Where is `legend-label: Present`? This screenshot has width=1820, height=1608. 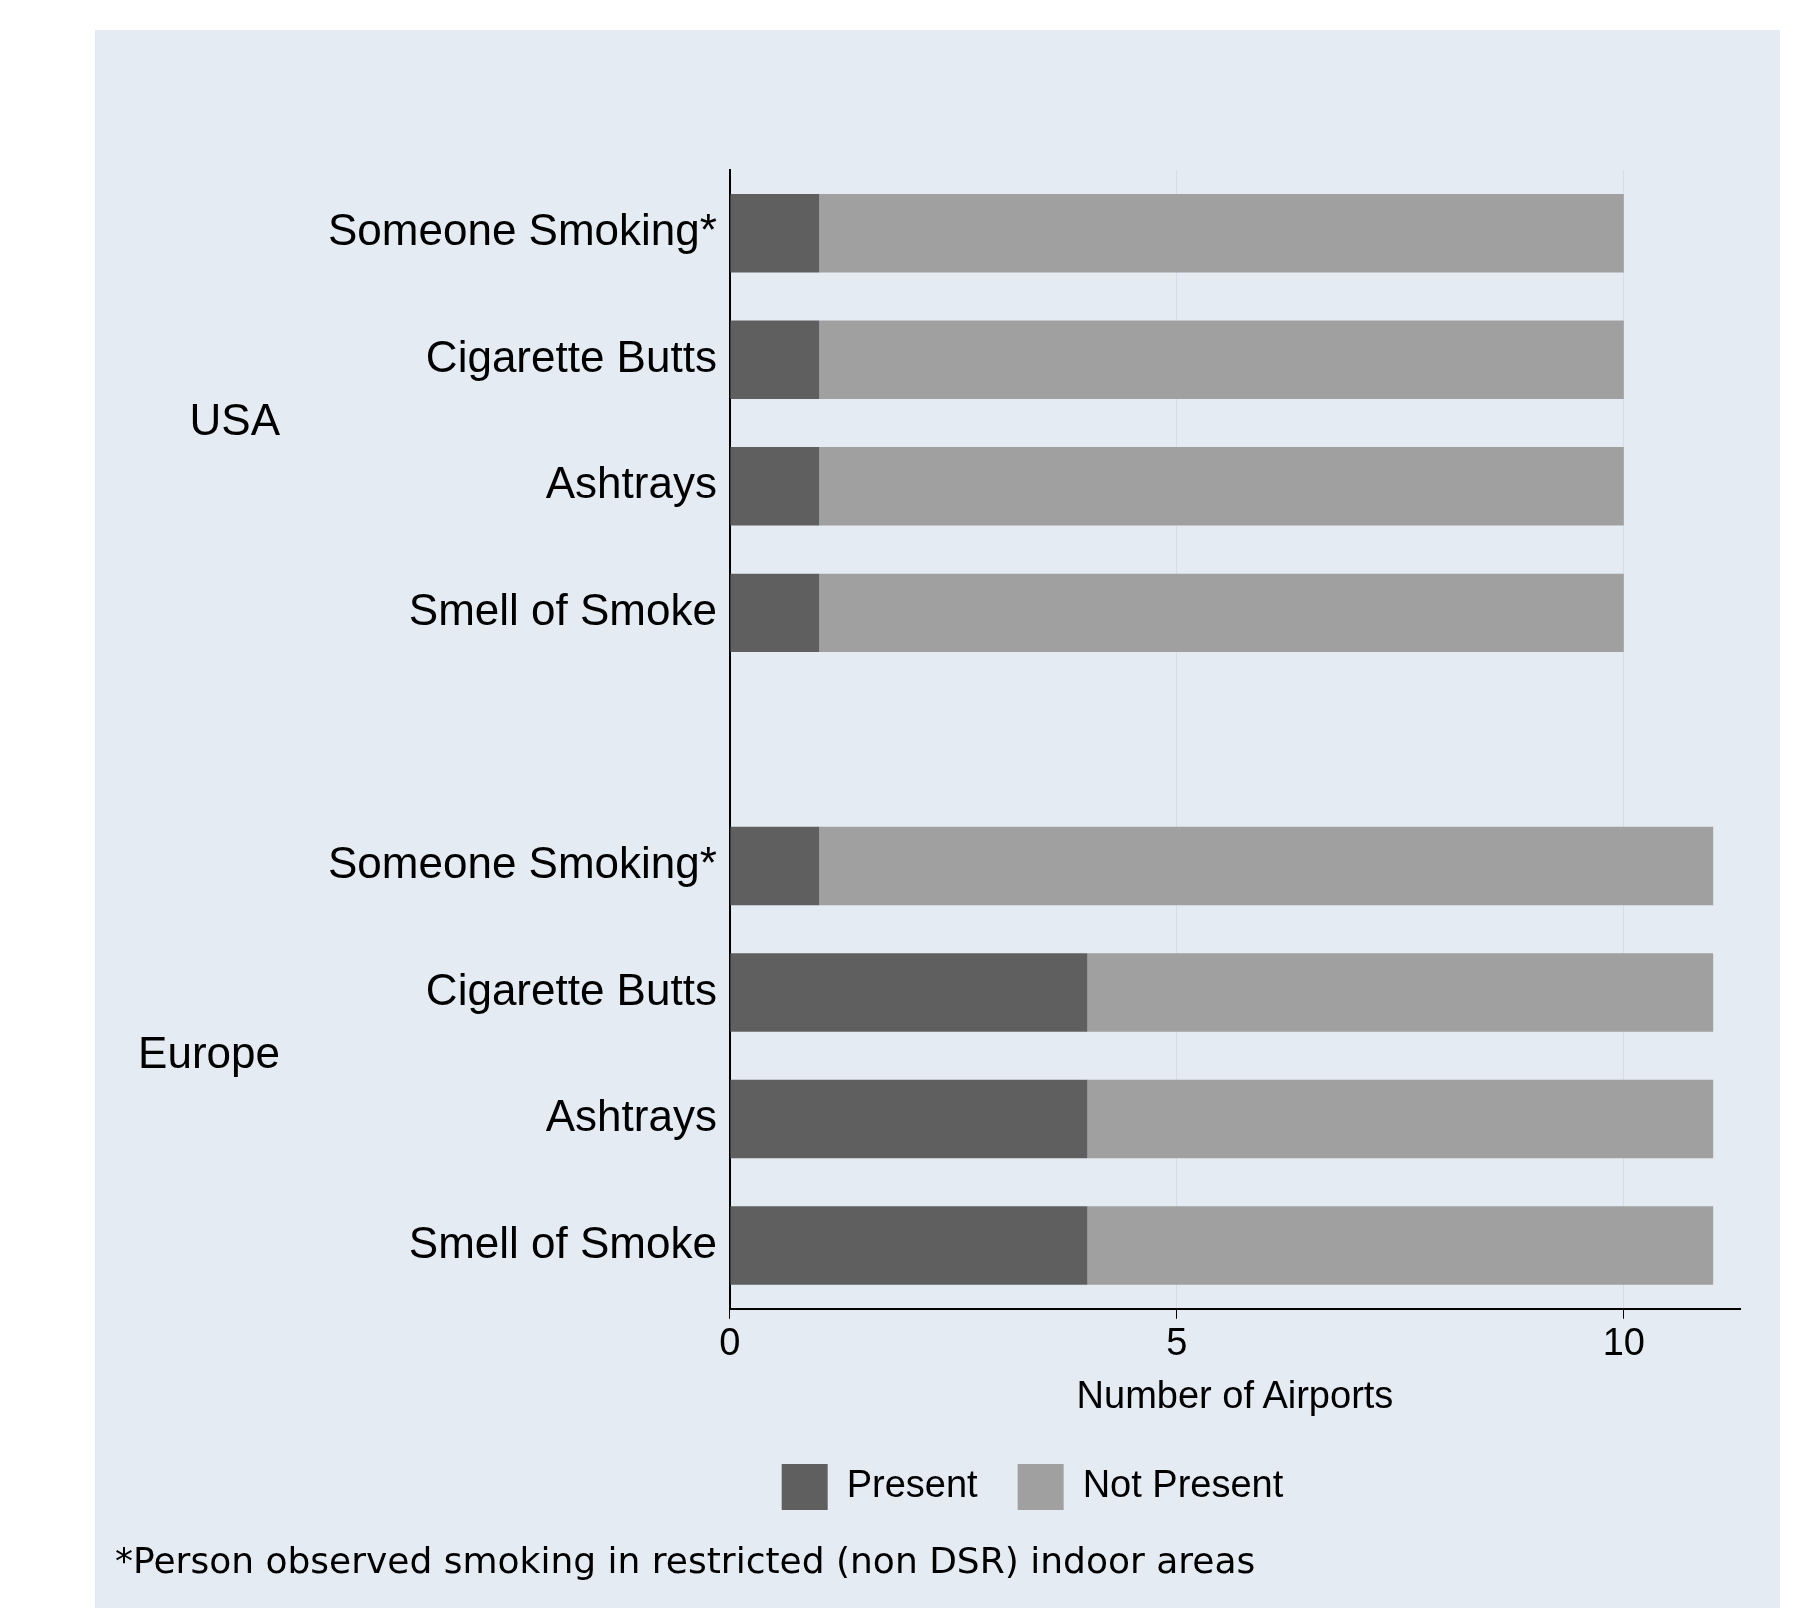
legend-label: Present is located at coordinates (912, 1484).